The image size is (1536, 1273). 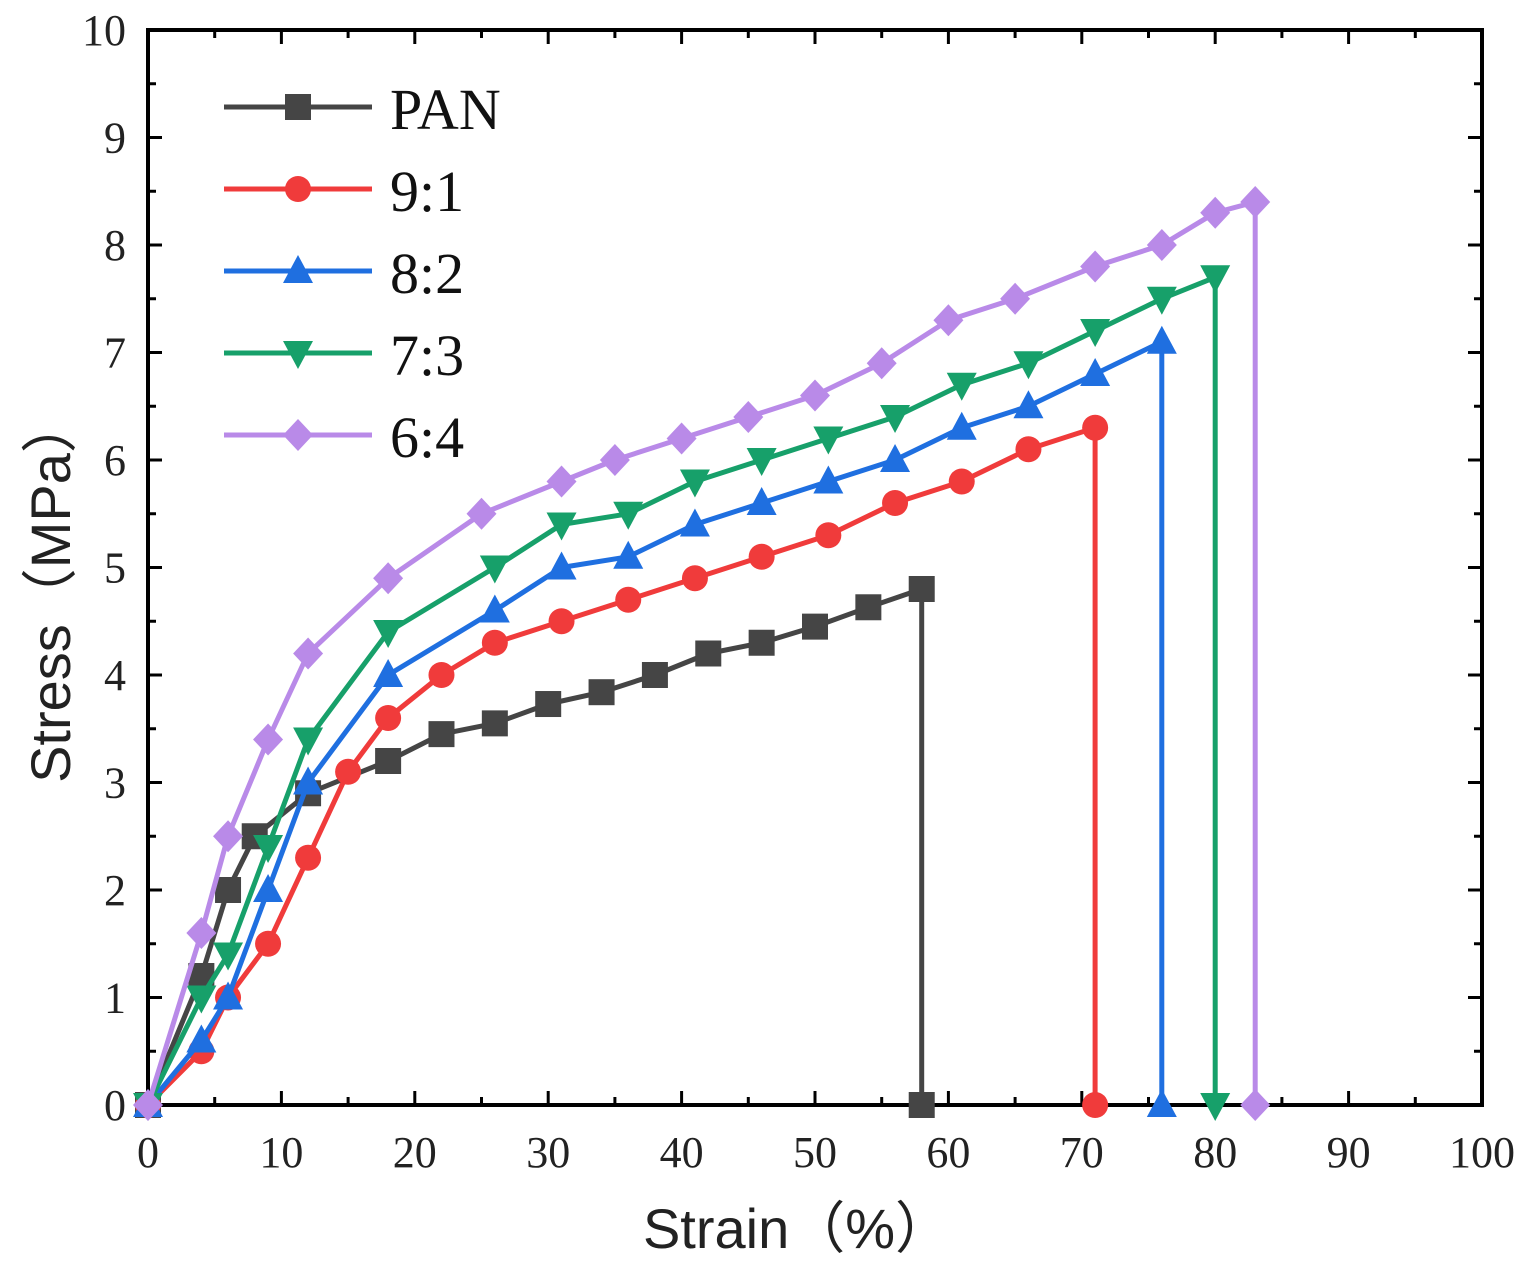 What do you see at coordinates (115, 1105) in the screenshot?
I see `y-tick-label: 0` at bounding box center [115, 1105].